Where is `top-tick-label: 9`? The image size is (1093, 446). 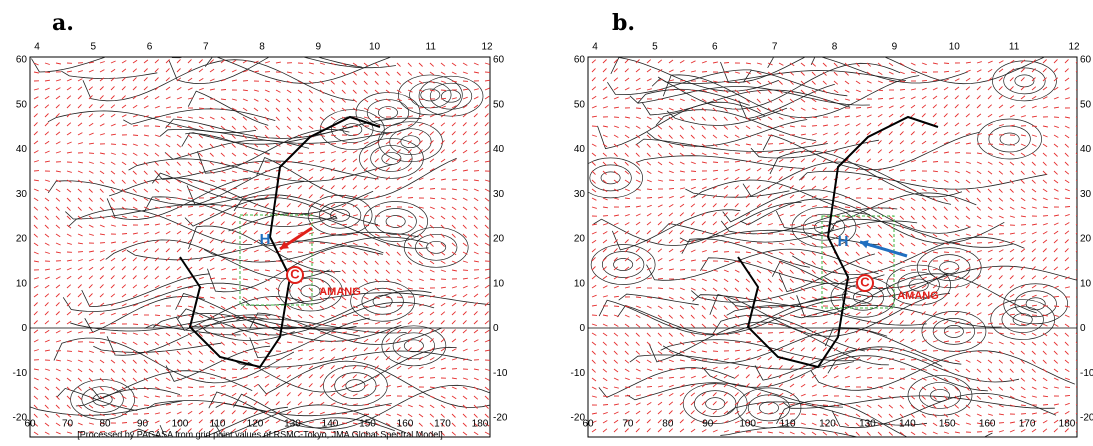
top-tick-label: 9 is located at coordinates (895, 47).